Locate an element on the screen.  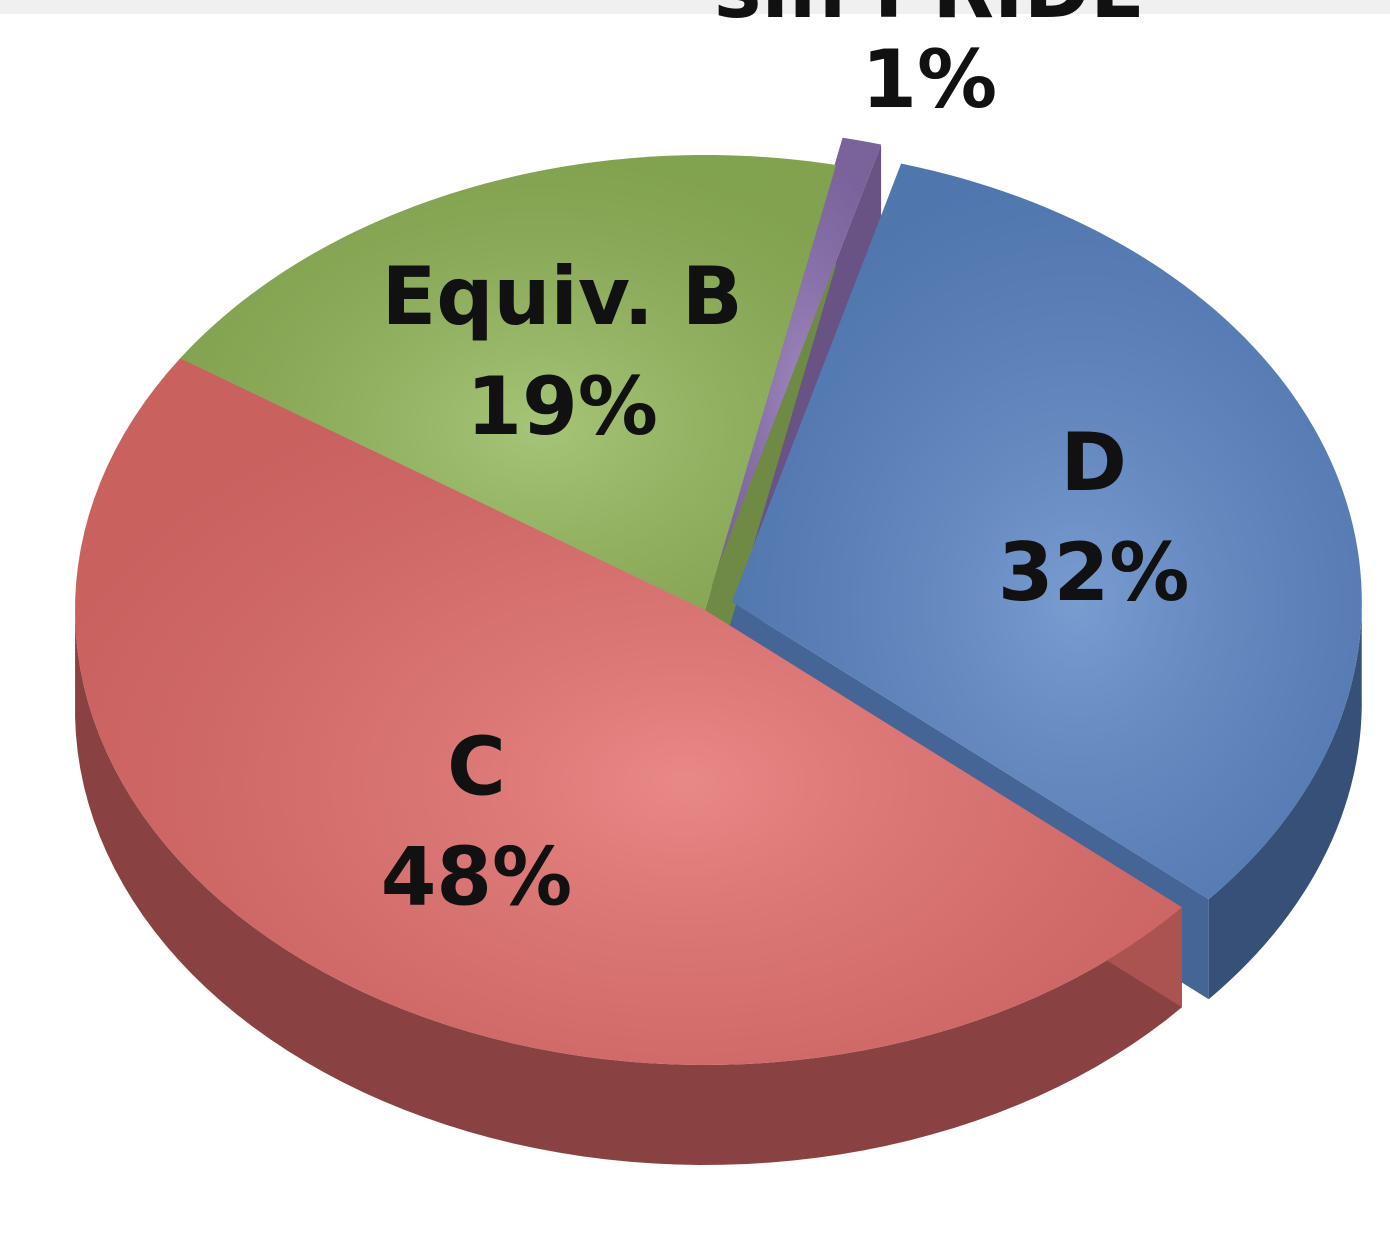
slice-label: sin PRIDE is located at coordinates (929, 18).